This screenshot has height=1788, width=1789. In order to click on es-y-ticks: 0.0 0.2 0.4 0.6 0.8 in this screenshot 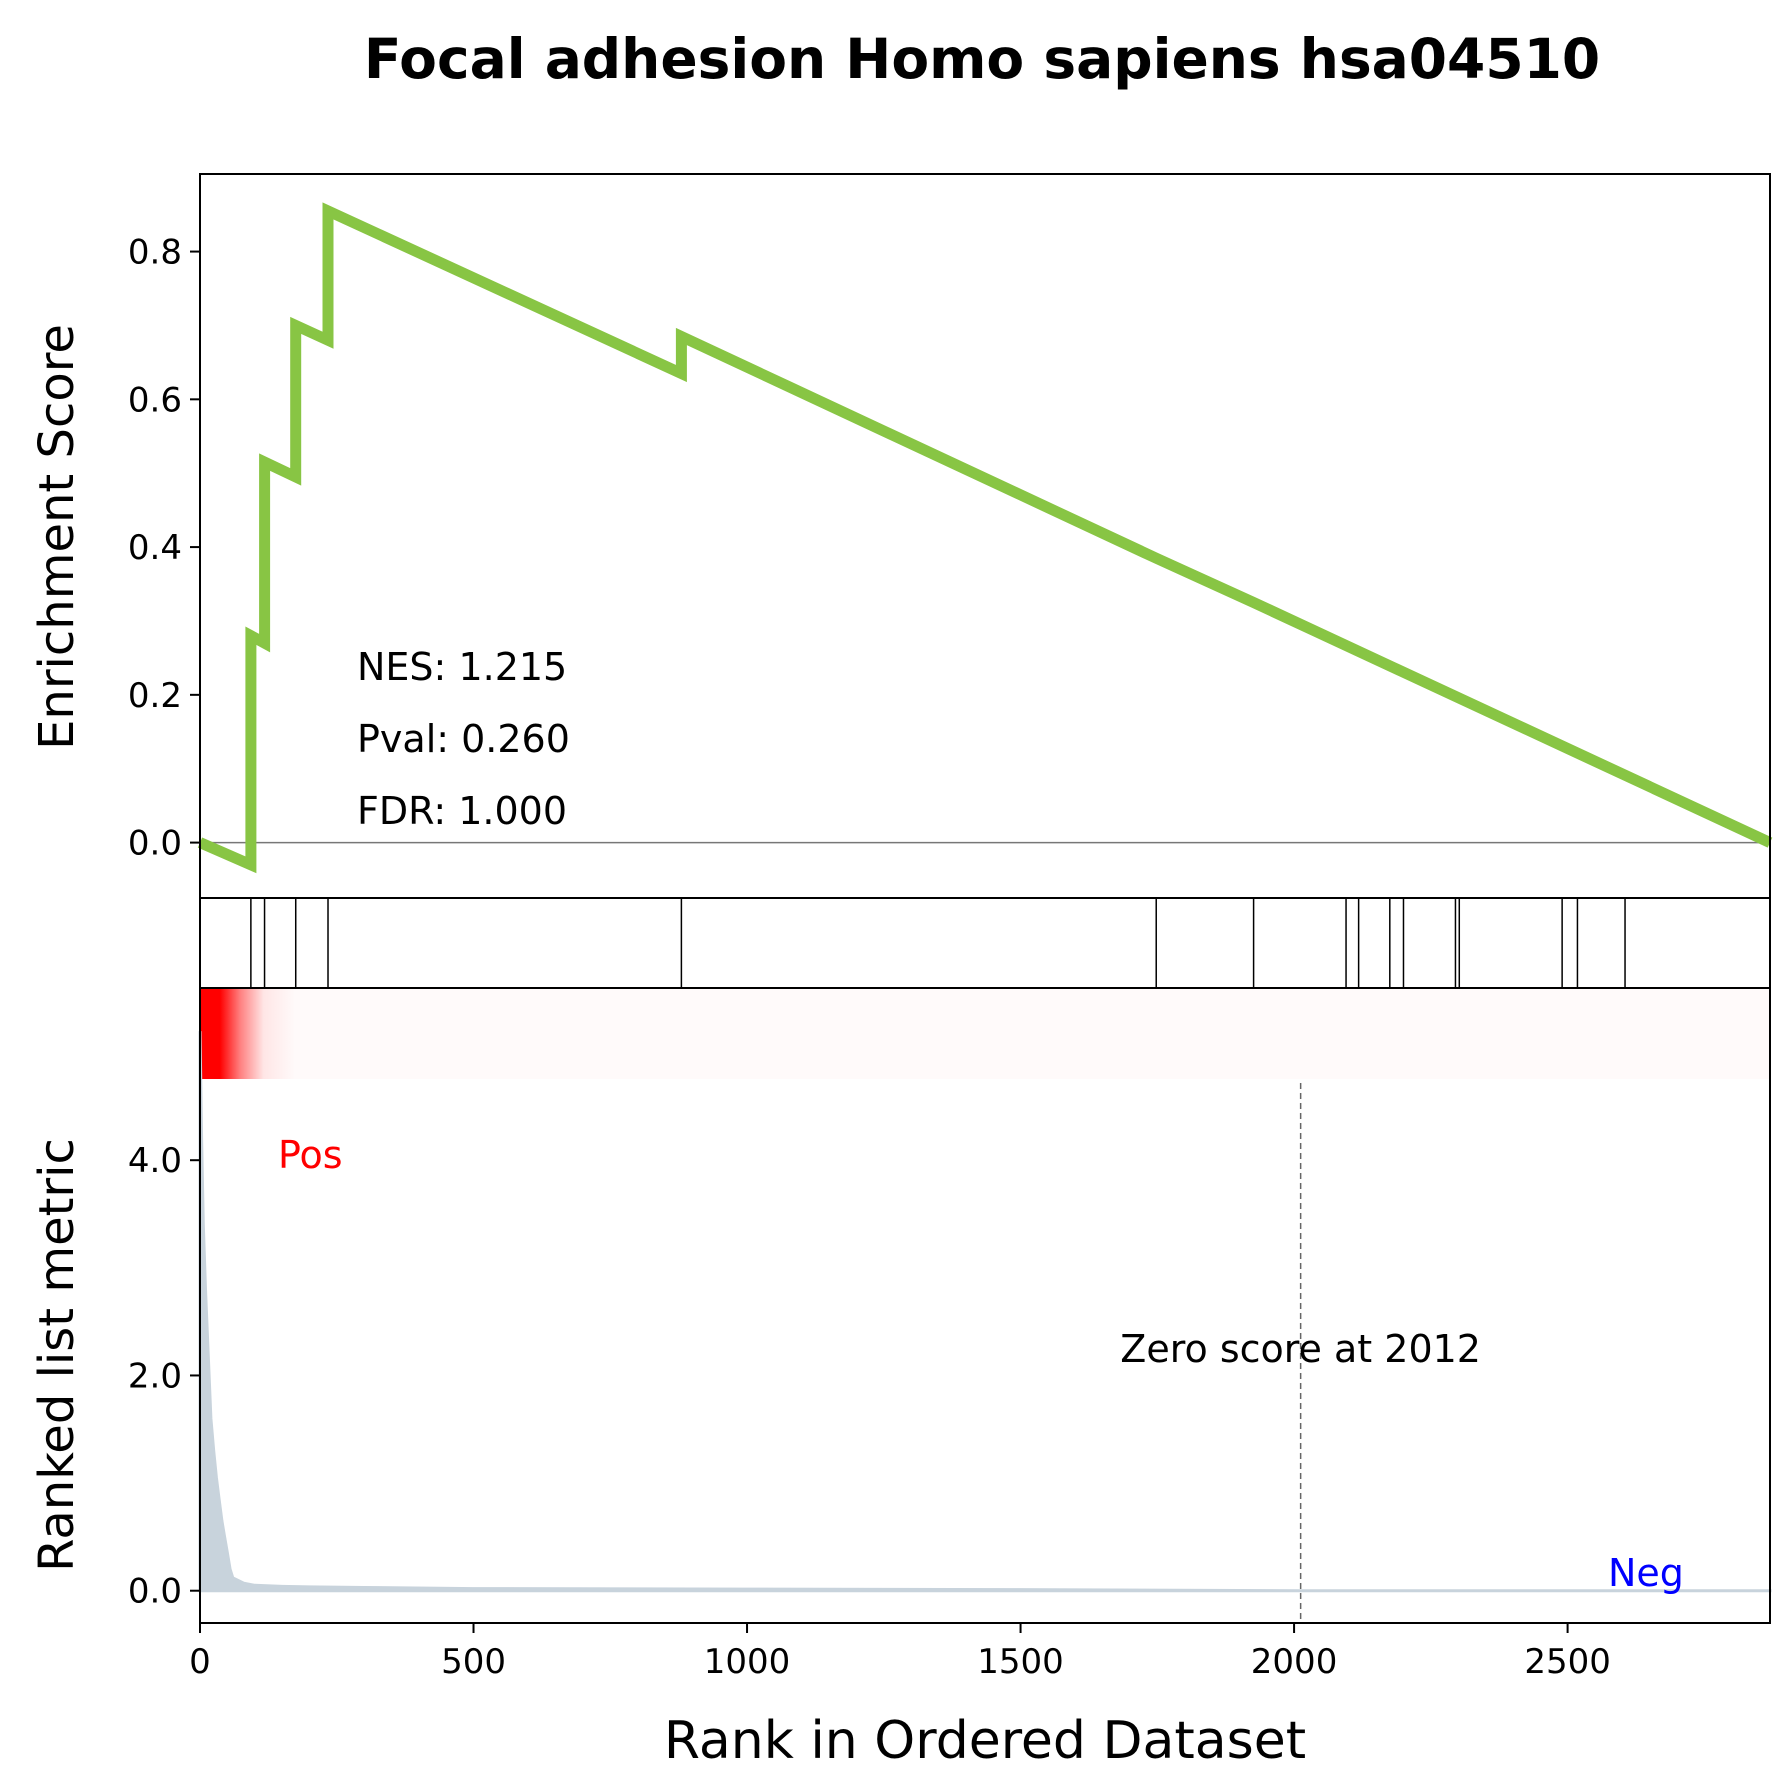, I will do `click(164, 548)`.